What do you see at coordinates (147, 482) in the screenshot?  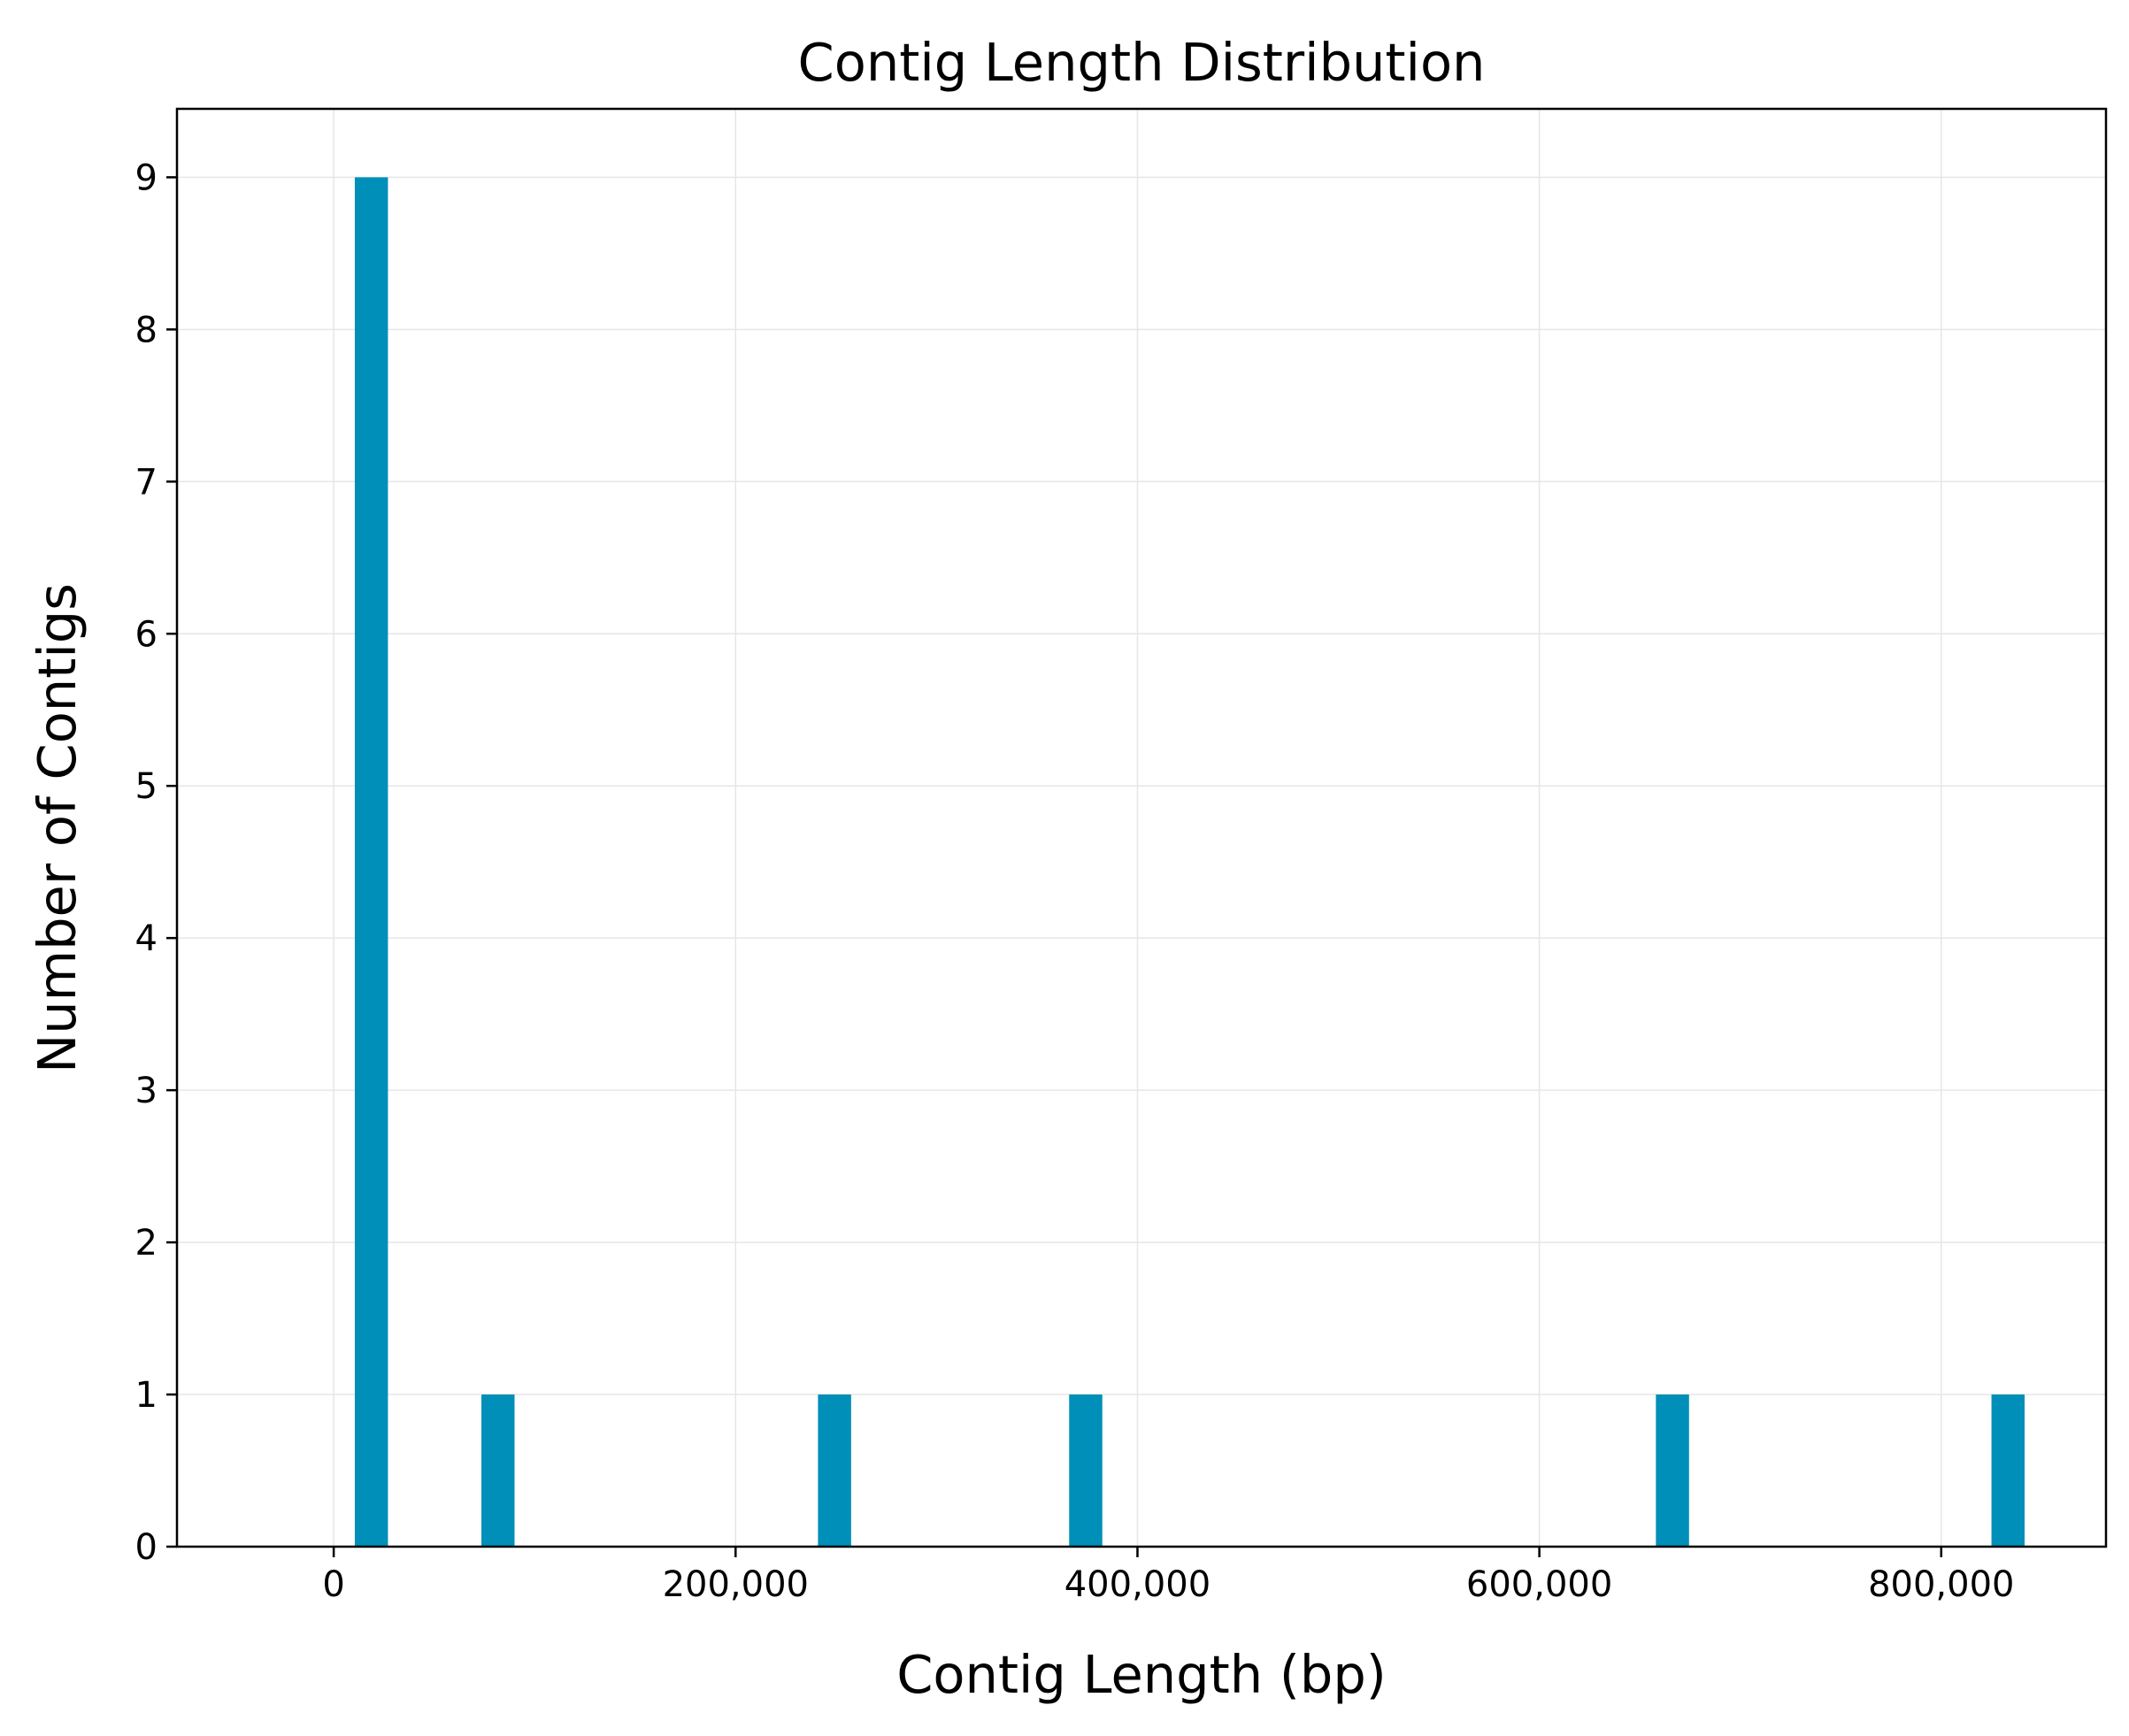 I see `y-tick-label-7: 7` at bounding box center [147, 482].